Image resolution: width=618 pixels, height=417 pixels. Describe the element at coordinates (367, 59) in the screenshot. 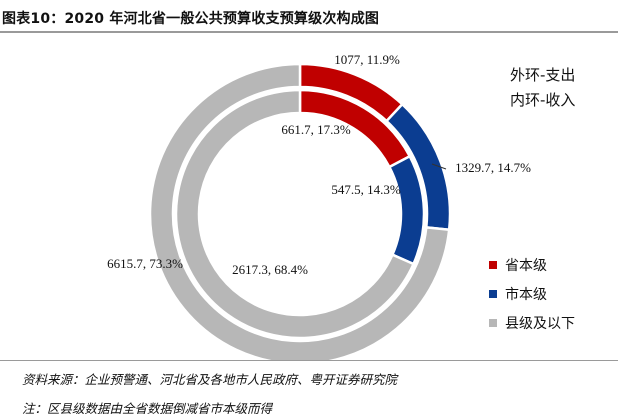

I see `data-label-outer-province: 1077, 11.9%` at that location.